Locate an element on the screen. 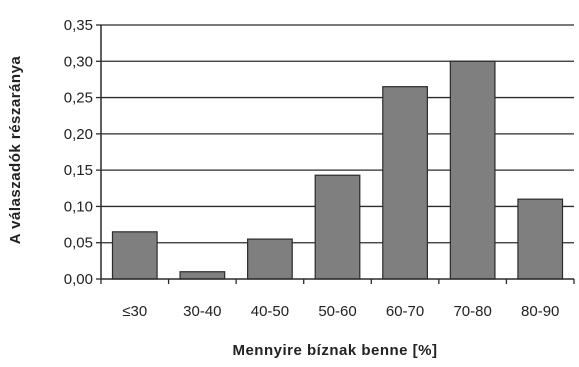 The image size is (579, 367). x-tick-label: 70-80 is located at coordinates (472, 311).